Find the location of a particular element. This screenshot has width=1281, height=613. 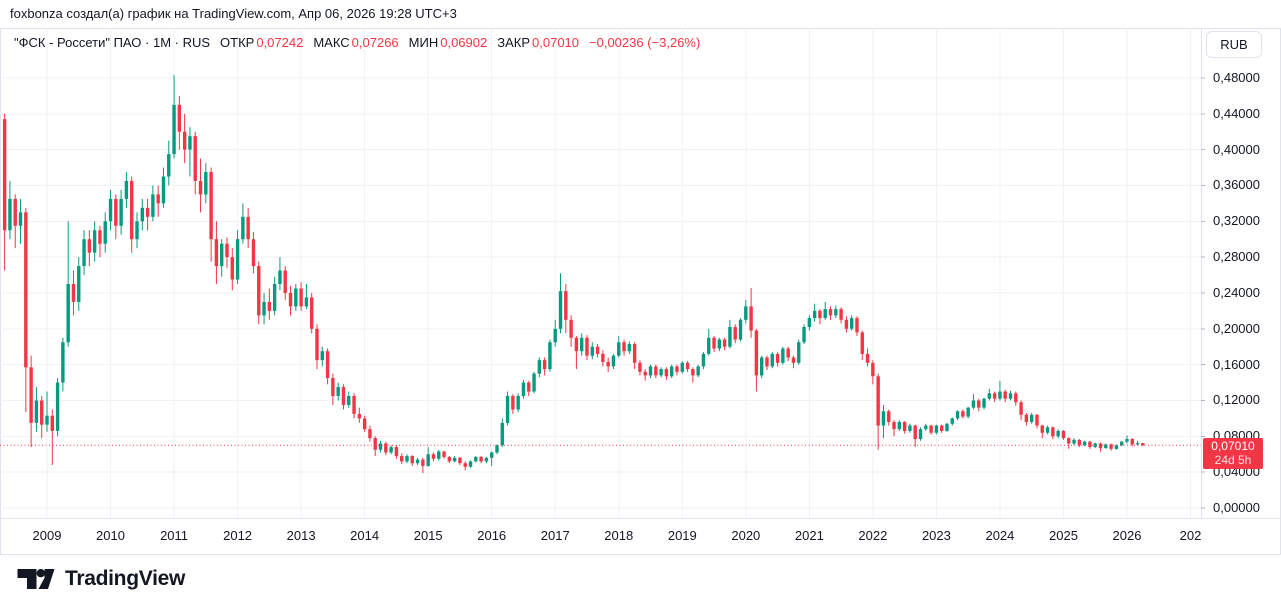

price-axis-label: 0,24000 is located at coordinates (1236, 292).